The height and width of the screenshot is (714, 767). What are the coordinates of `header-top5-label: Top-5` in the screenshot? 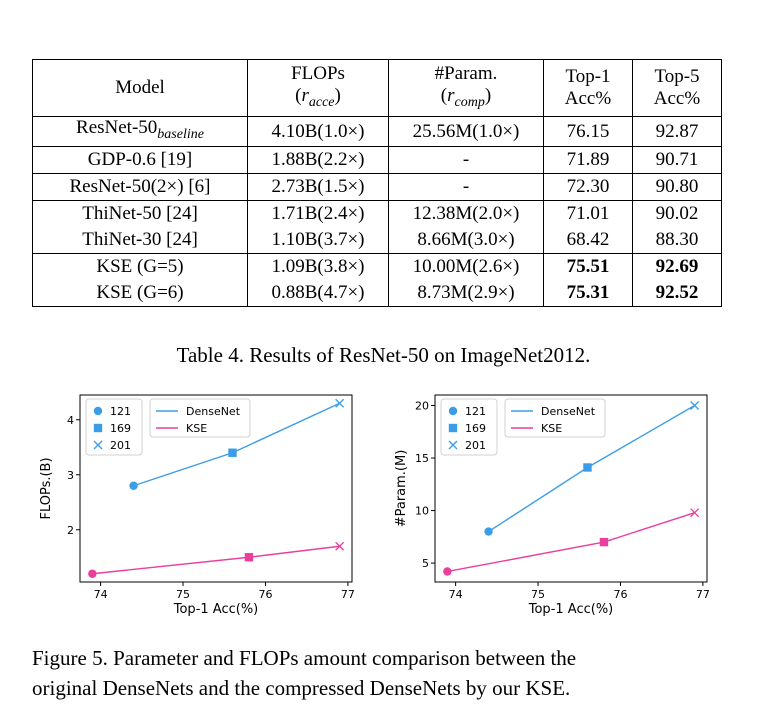 It's located at (677, 76).